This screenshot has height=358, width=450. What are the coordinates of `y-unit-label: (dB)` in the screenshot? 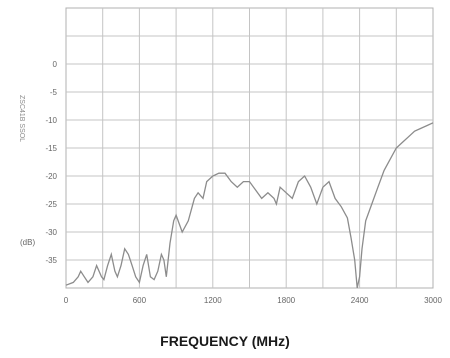 It's located at (27, 242).